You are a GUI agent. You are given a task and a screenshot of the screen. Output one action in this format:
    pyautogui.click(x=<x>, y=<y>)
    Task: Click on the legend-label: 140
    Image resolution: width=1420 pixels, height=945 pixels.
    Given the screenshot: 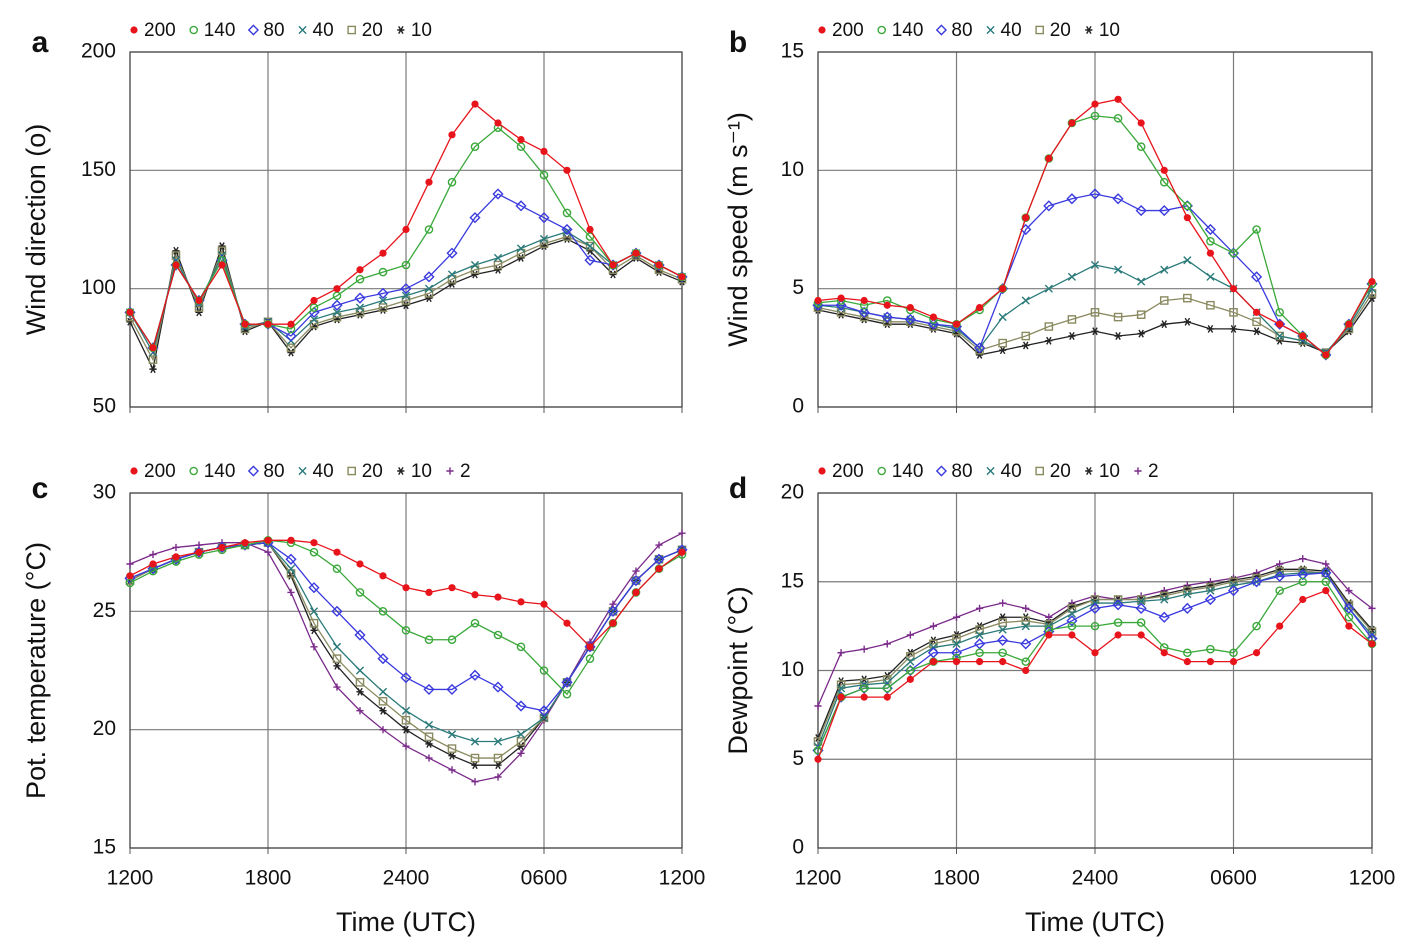 What is the action you would take?
    pyautogui.click(x=908, y=30)
    